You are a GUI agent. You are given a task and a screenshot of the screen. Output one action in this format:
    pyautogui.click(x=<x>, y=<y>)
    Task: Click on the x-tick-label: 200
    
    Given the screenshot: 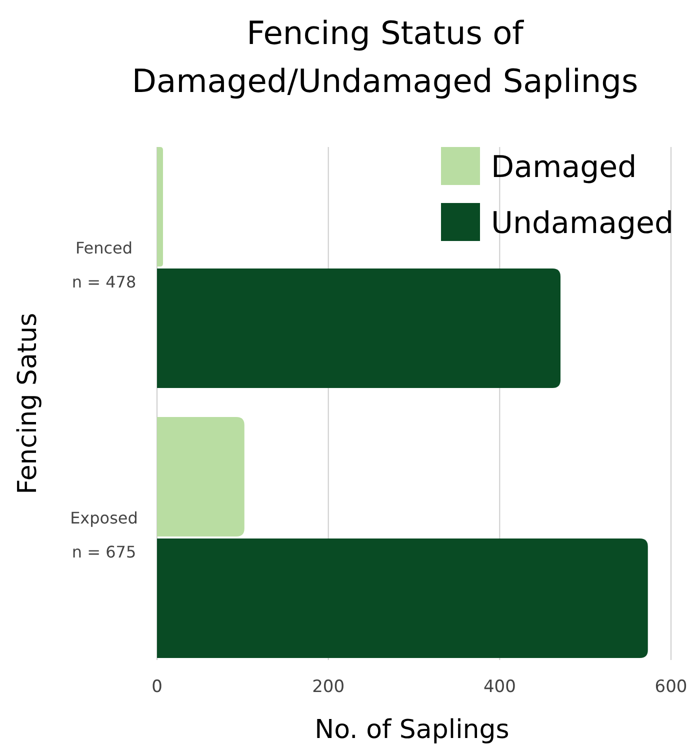 What is the action you would take?
    pyautogui.click(x=328, y=687)
    